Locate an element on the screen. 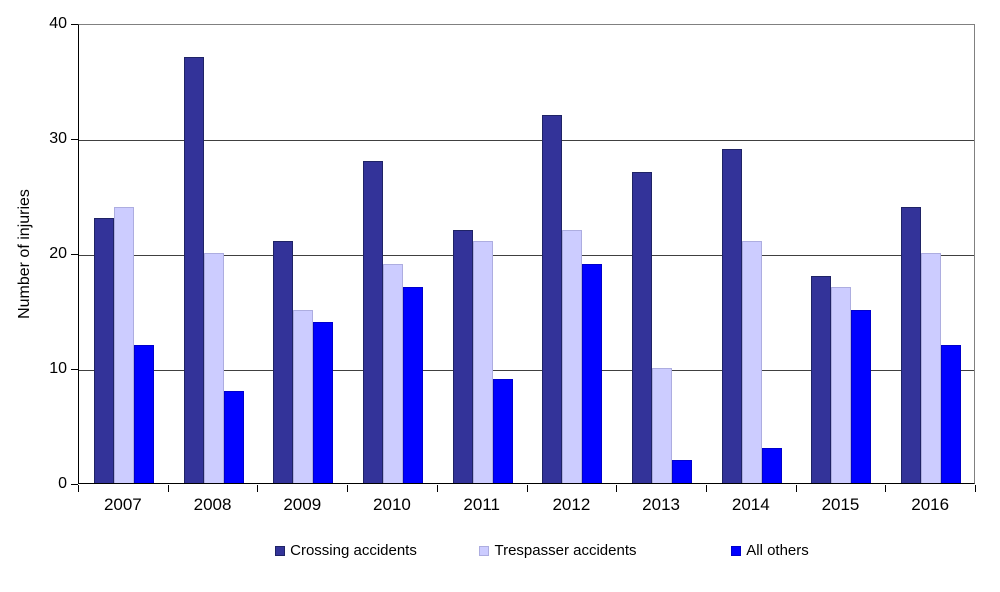 Image resolution: width=1000 pixels, height=592 pixels. y-tick-label-0: 0 is located at coordinates (62, 483).